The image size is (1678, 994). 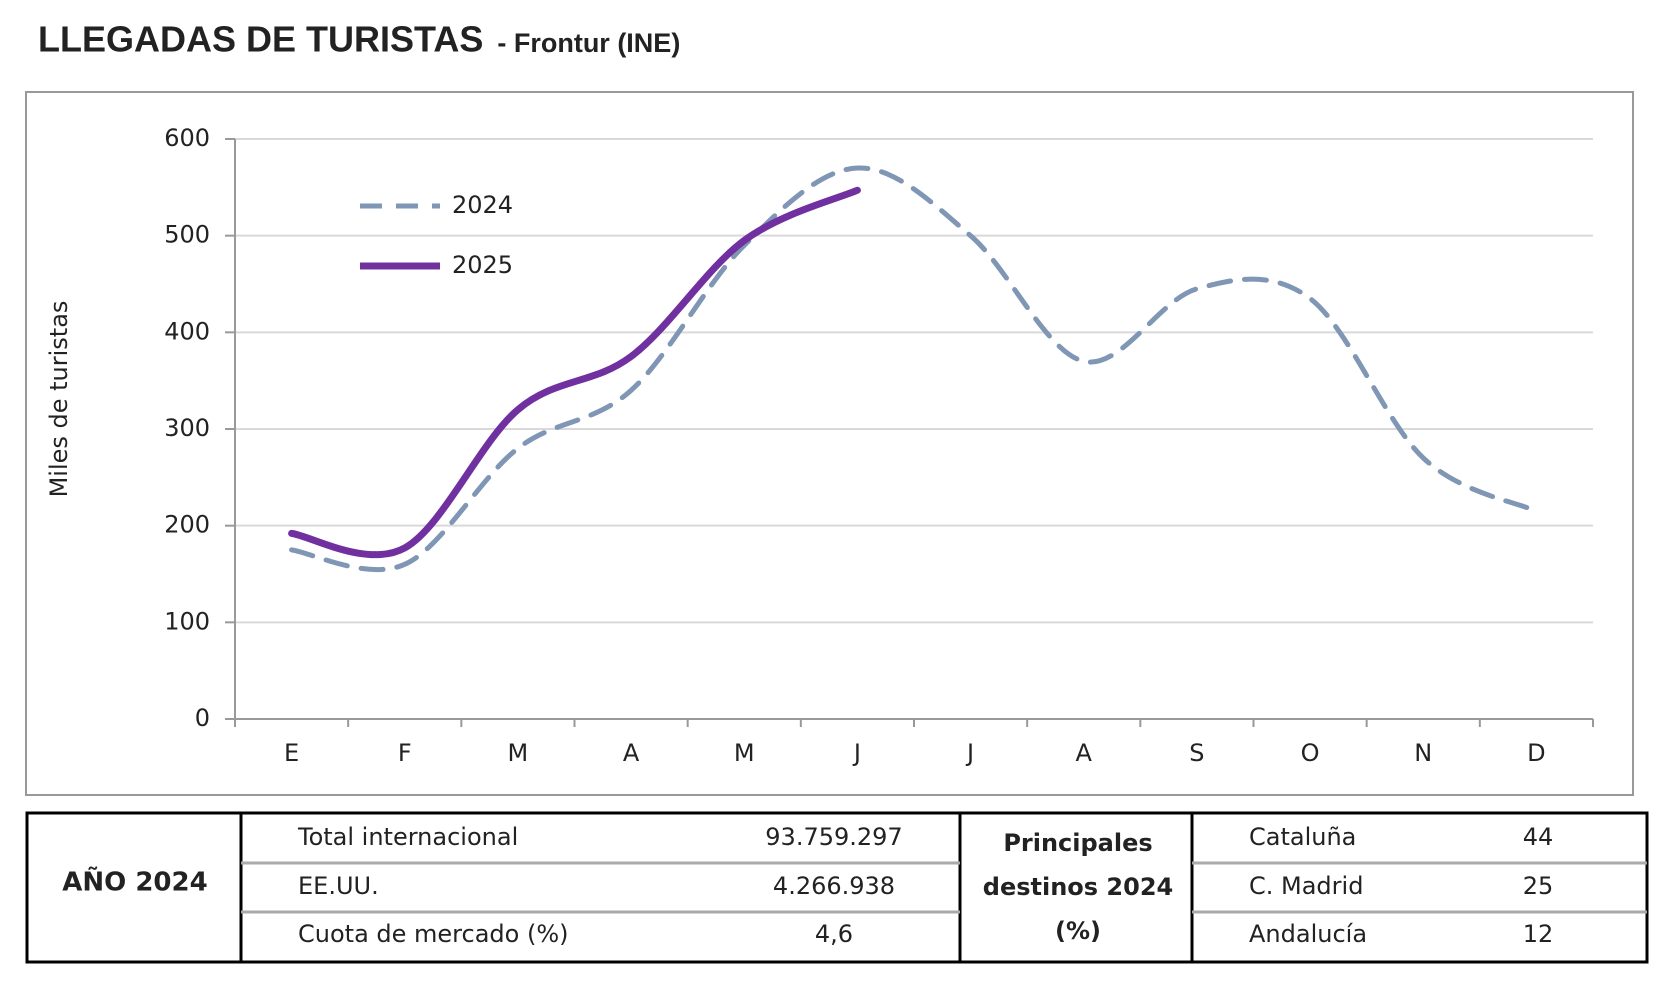 I want to click on year-label: AÑO 2024, so click(x=134, y=882).